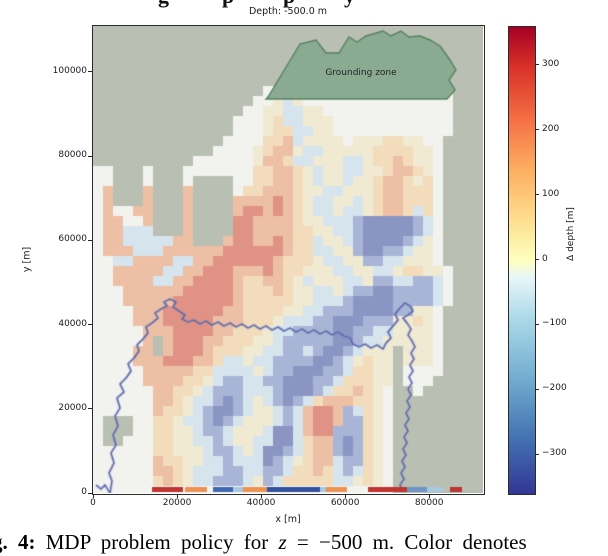  What do you see at coordinates (177, 503) in the screenshot?
I see `x-tick-label: 20000` at bounding box center [177, 503].